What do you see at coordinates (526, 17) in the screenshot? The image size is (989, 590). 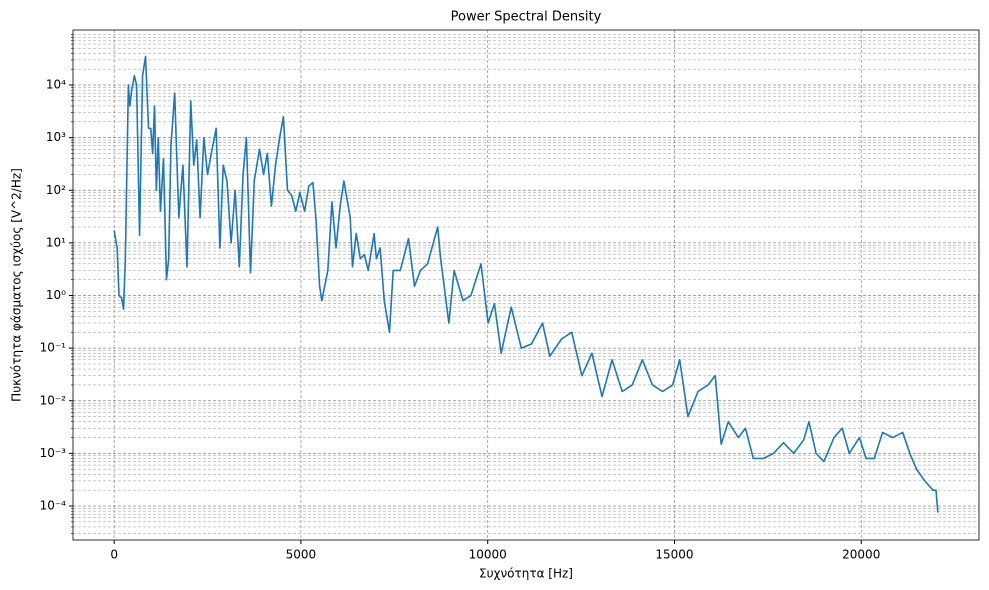 I see `chart-title: Power Spectral Density` at bounding box center [526, 17].